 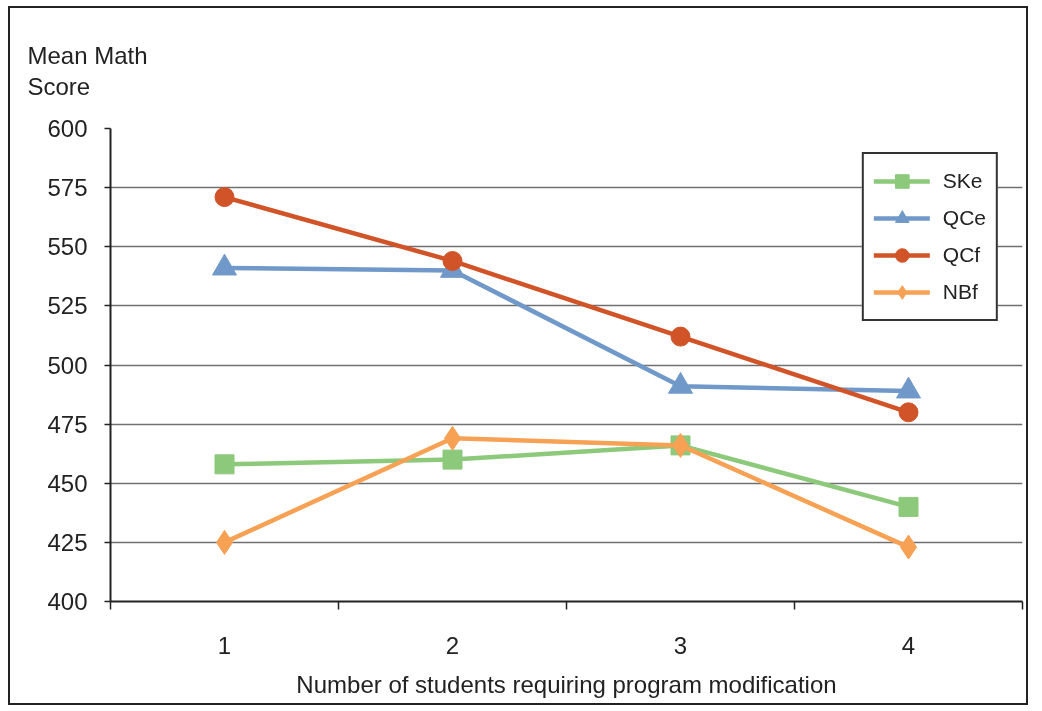 What do you see at coordinates (224, 645) in the screenshot?
I see `x-tick-label: 1` at bounding box center [224, 645].